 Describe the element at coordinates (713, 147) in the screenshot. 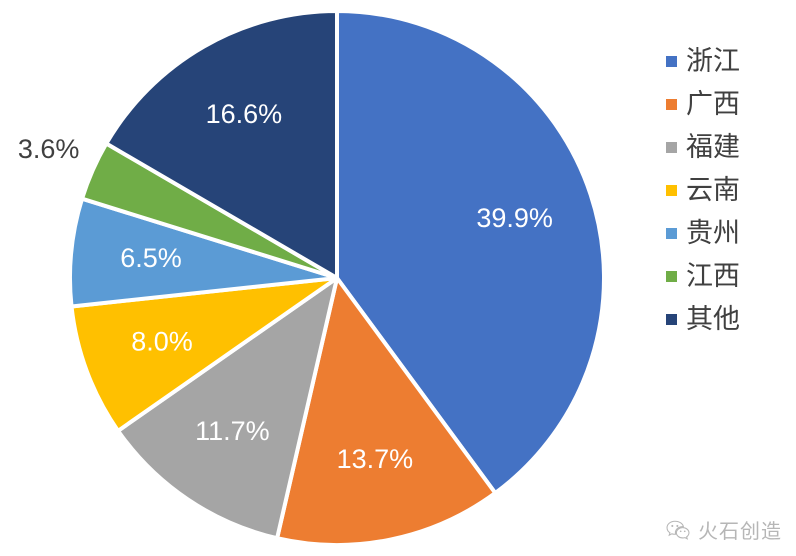

I see `legend-item-label: 福建` at that location.